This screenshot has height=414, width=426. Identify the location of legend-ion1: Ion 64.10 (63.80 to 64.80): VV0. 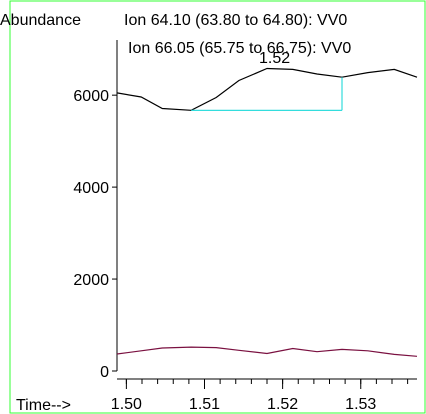
(235, 20).